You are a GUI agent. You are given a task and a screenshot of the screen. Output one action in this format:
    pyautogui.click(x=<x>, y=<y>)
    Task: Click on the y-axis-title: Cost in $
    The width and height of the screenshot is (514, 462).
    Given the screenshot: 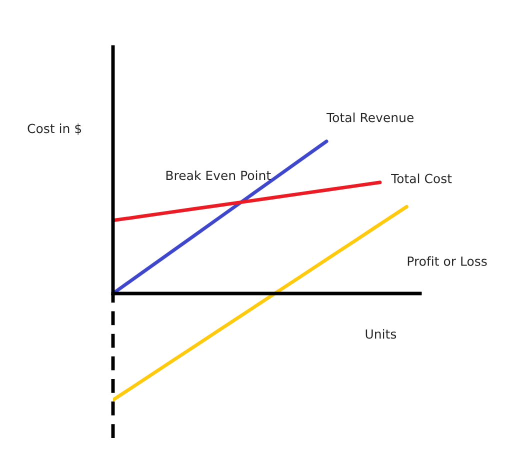 What is the action you would take?
    pyautogui.click(x=55, y=129)
    